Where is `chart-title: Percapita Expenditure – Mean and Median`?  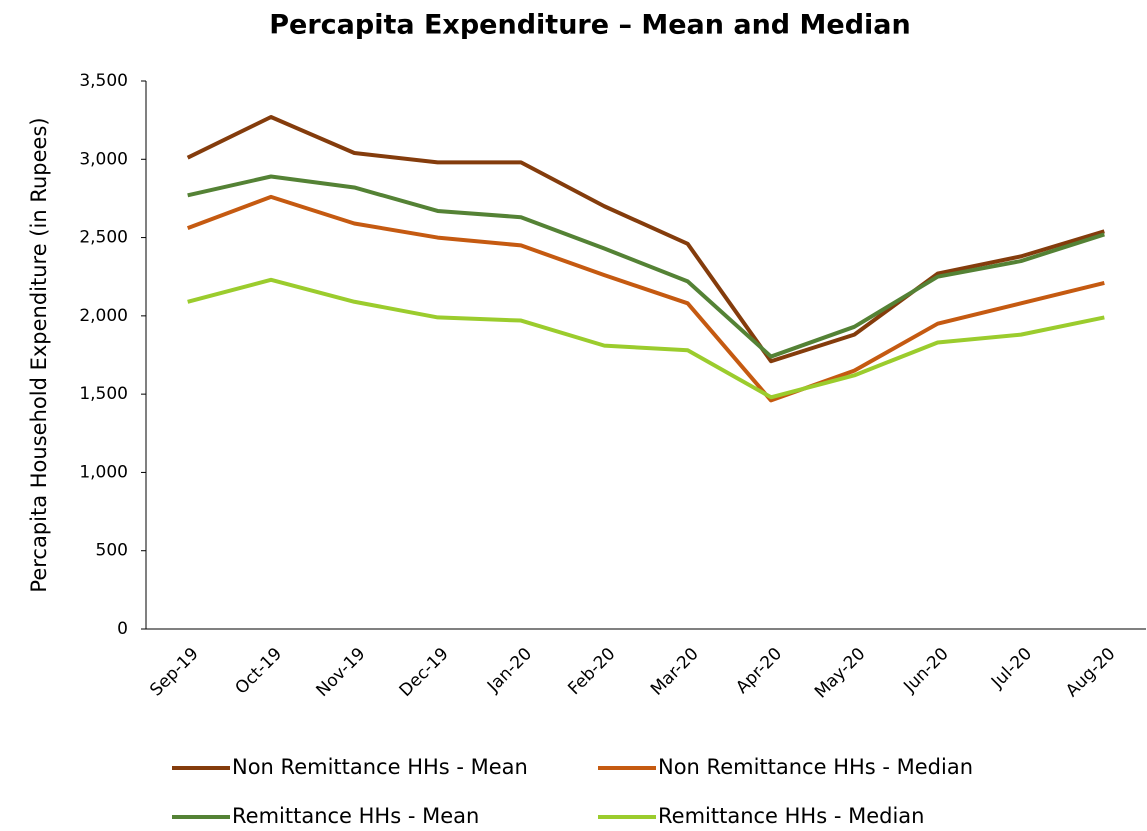 chart-title: Percapita Expenditure – Mean and Median is located at coordinates (590, 25).